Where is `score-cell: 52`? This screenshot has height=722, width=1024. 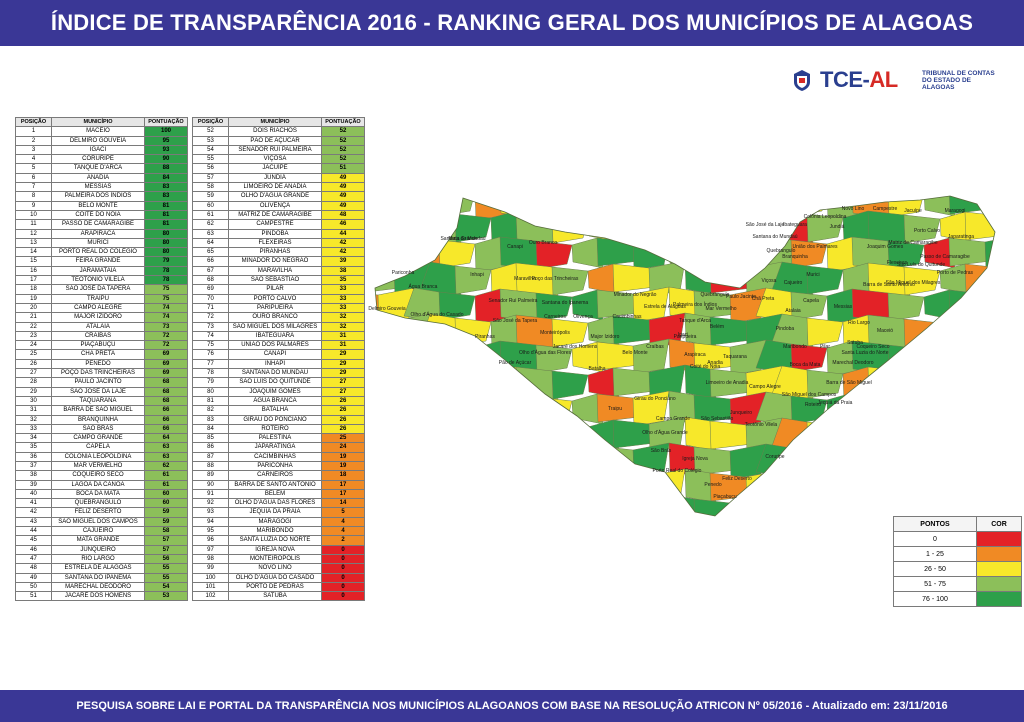
score-cell: 52 is located at coordinates (343, 150).